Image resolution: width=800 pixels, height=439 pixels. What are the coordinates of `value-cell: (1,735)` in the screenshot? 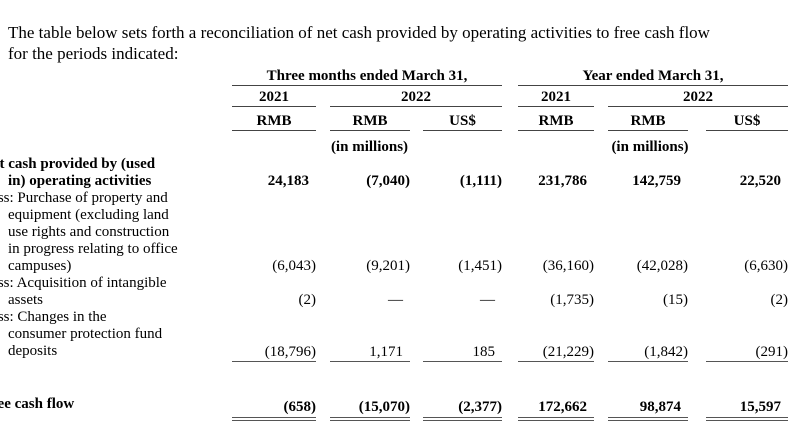 It's located at (572, 300).